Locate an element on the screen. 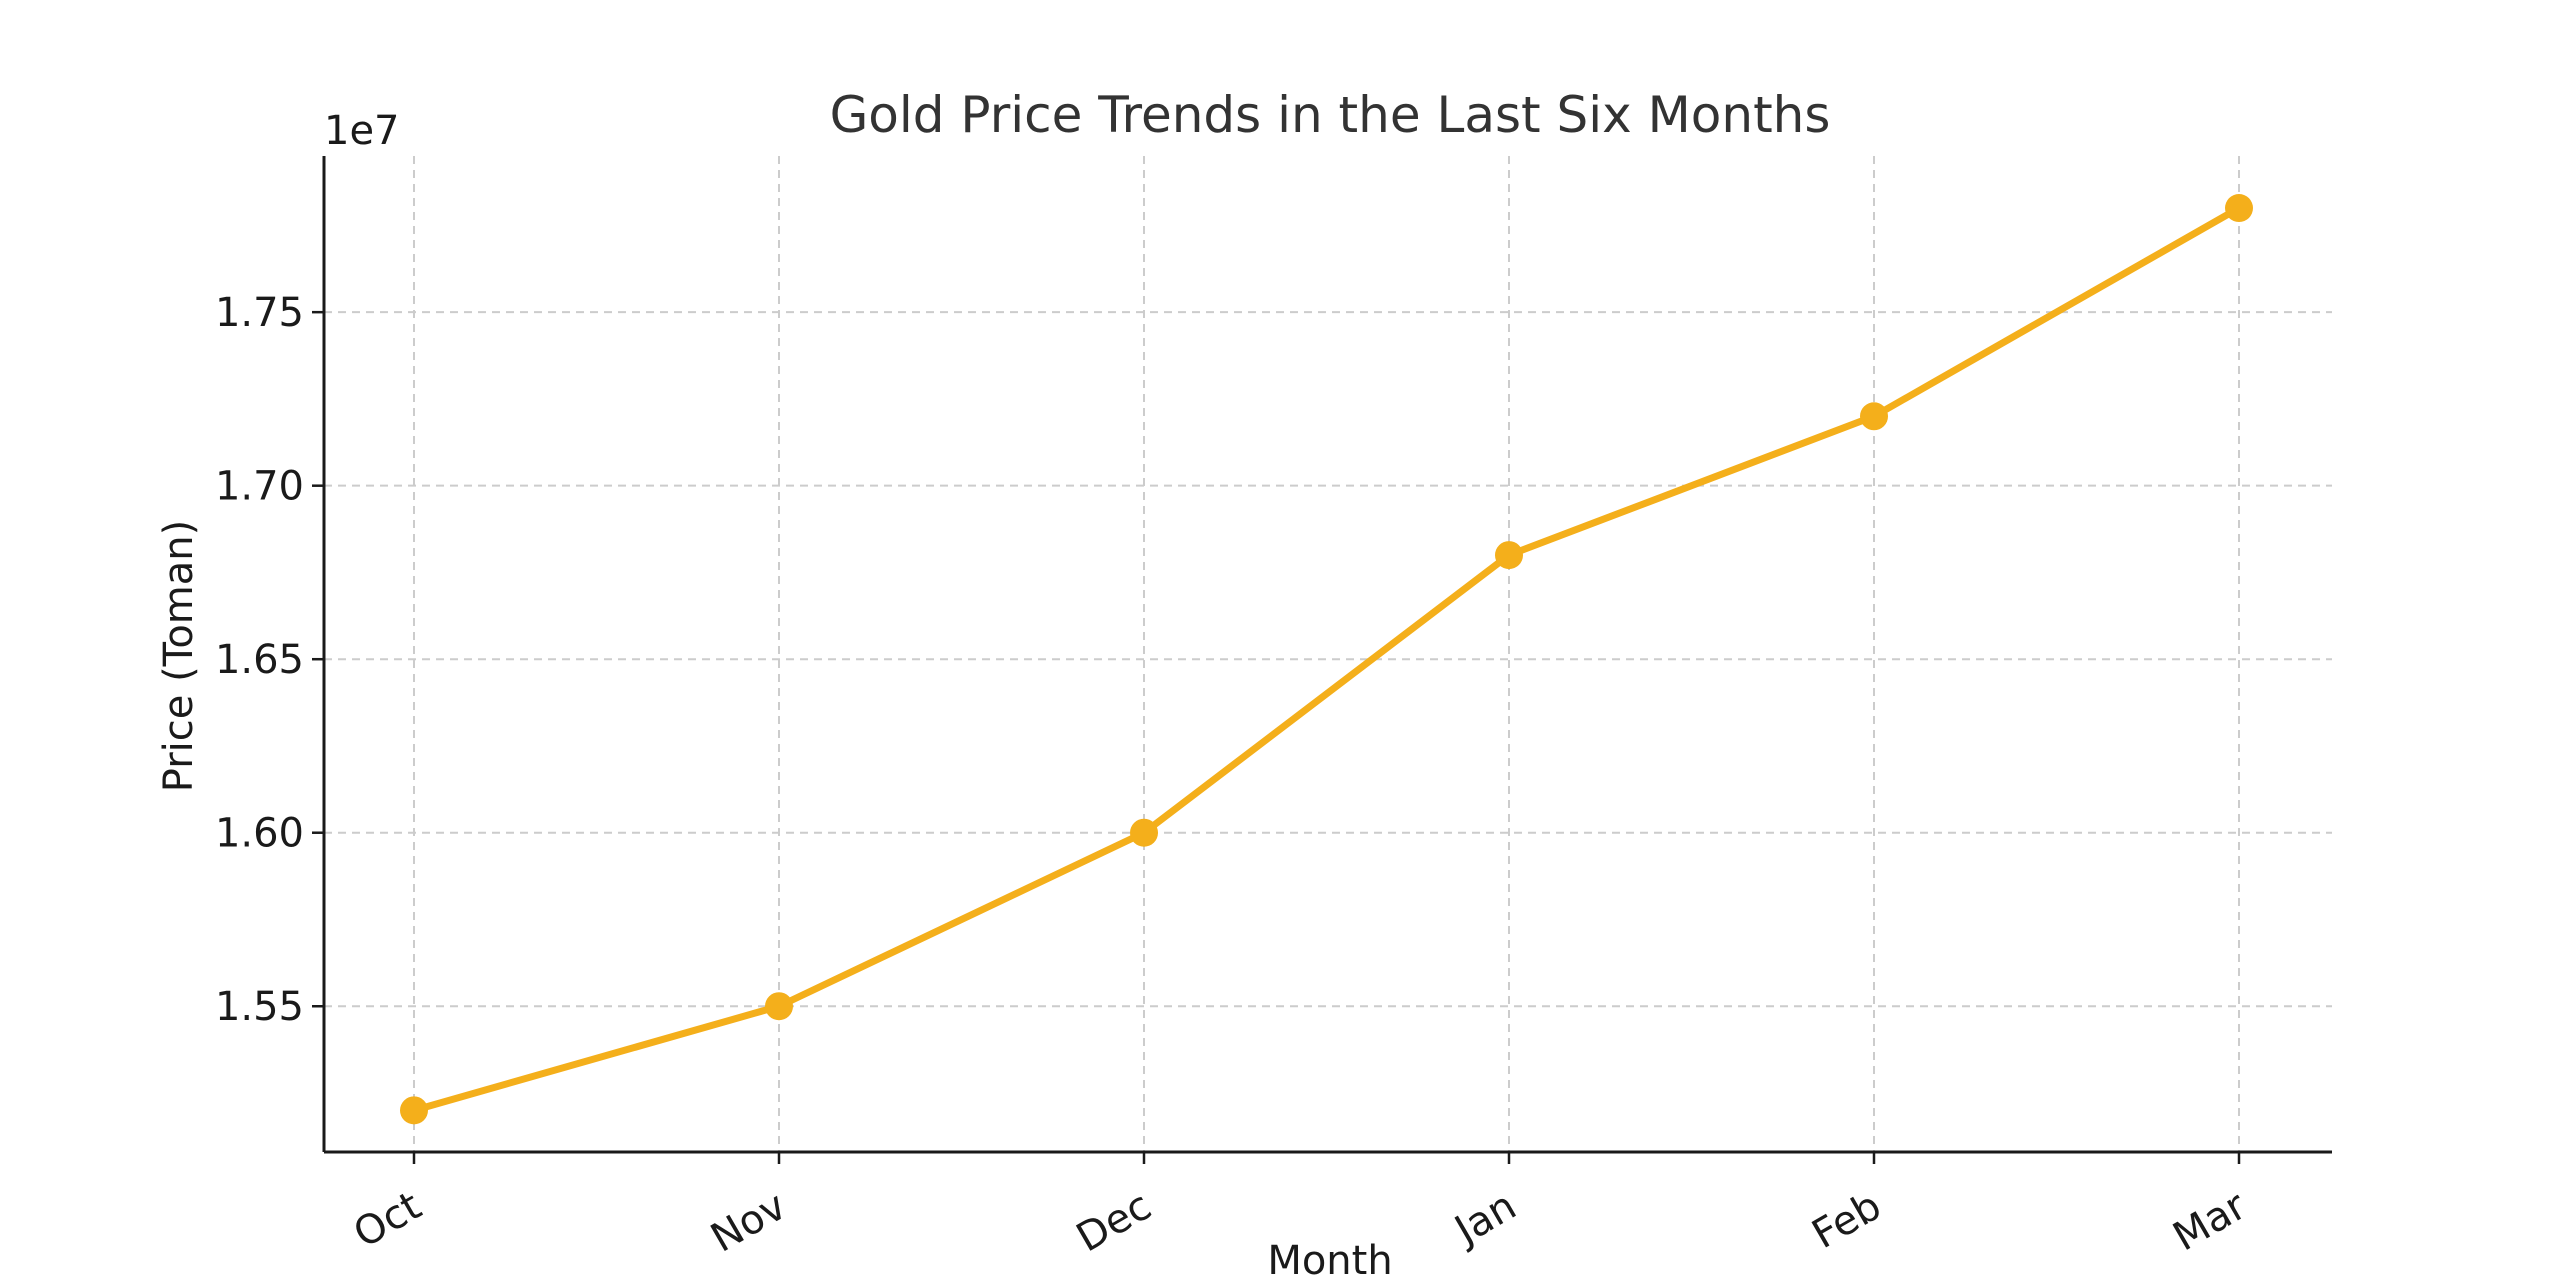 The height and width of the screenshot is (1284, 2560). y-tick-label: 1.65 is located at coordinates (259, 660).